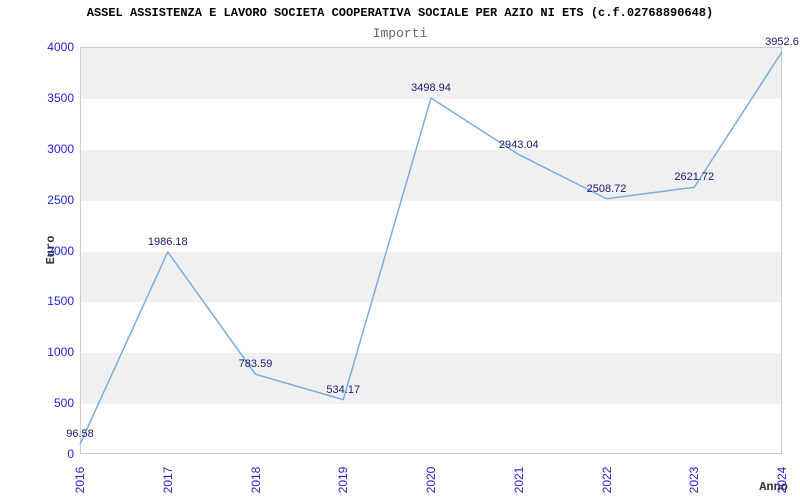 The image size is (800, 500). I want to click on y-tick-label: 1500, so click(60, 301).